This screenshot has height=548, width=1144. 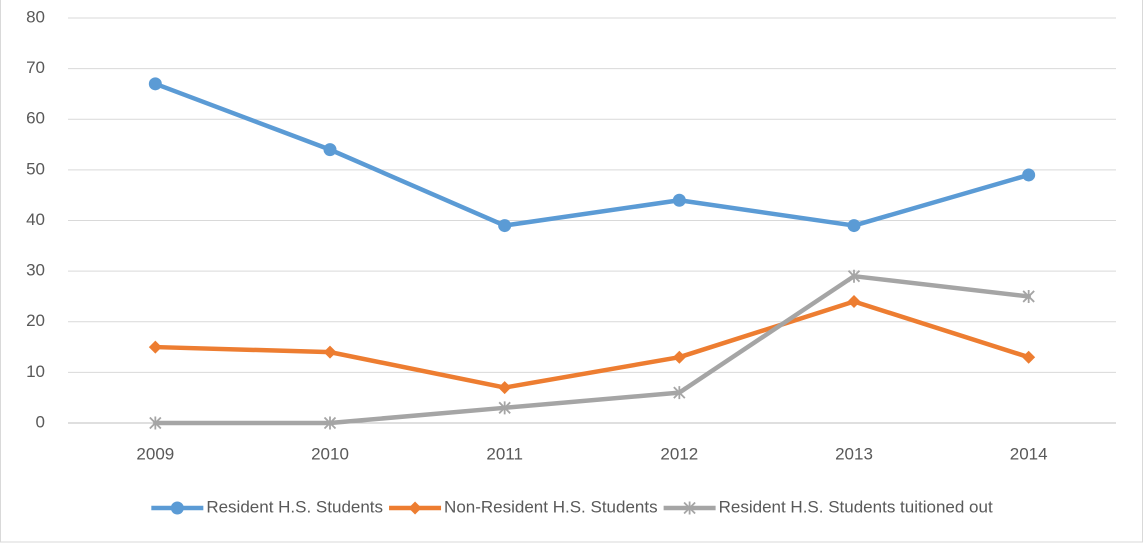 I want to click on y-tick-label: 60, so click(x=35, y=118).